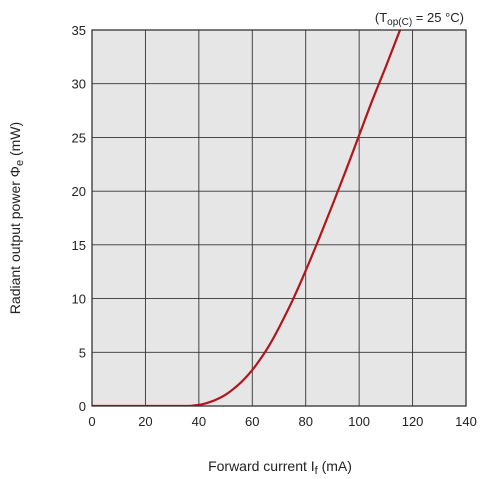 This screenshot has height=479, width=482. Describe the element at coordinates (413, 421) in the screenshot. I see `x-tick-label: 120` at that location.